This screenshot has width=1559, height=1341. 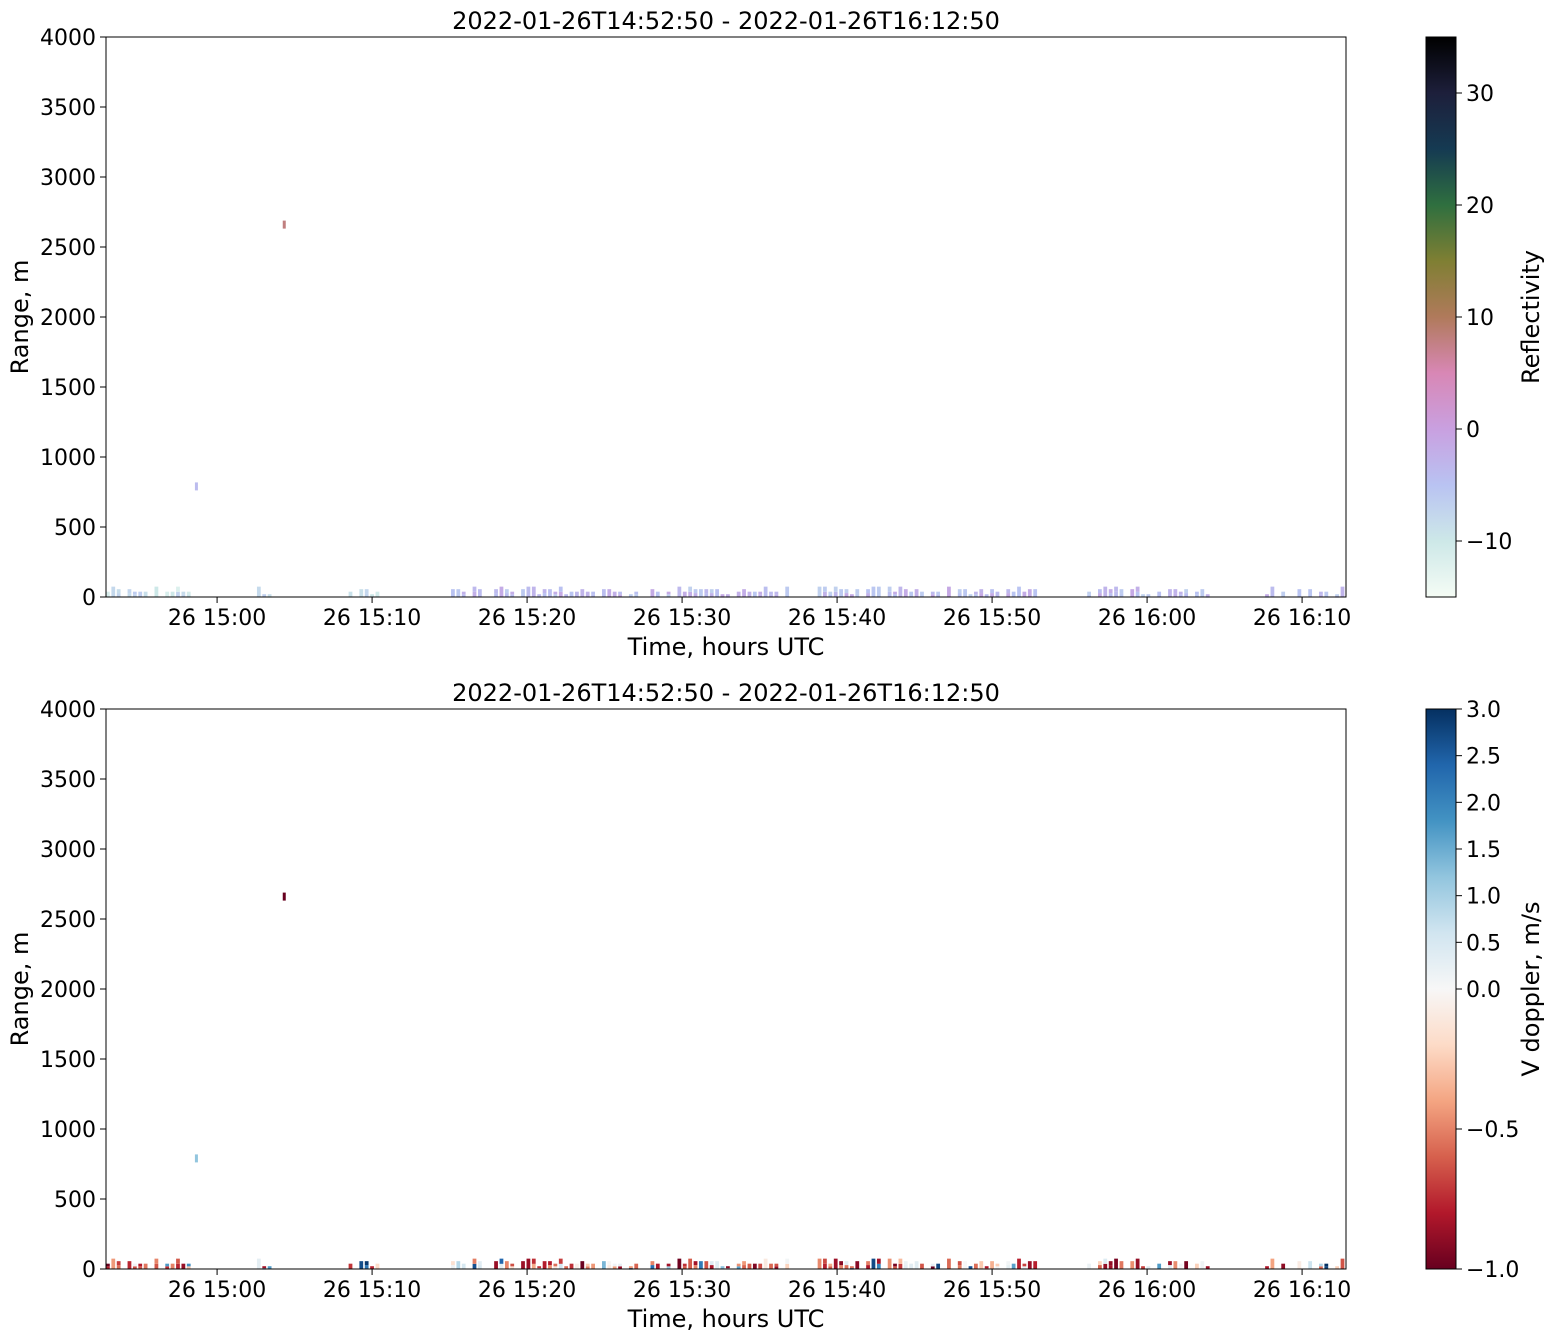 What do you see at coordinates (725, 1264) in the screenshot?
I see `data-cells` at bounding box center [725, 1264].